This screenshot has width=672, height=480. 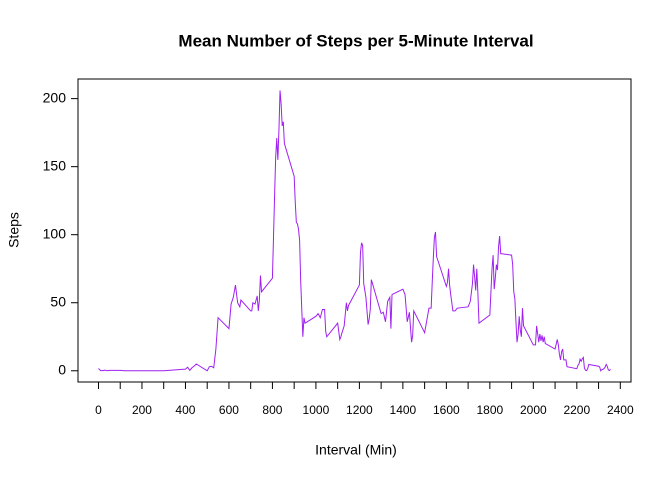 What do you see at coordinates (316, 410) in the screenshot?
I see `x-tick-label: 1000` at bounding box center [316, 410].